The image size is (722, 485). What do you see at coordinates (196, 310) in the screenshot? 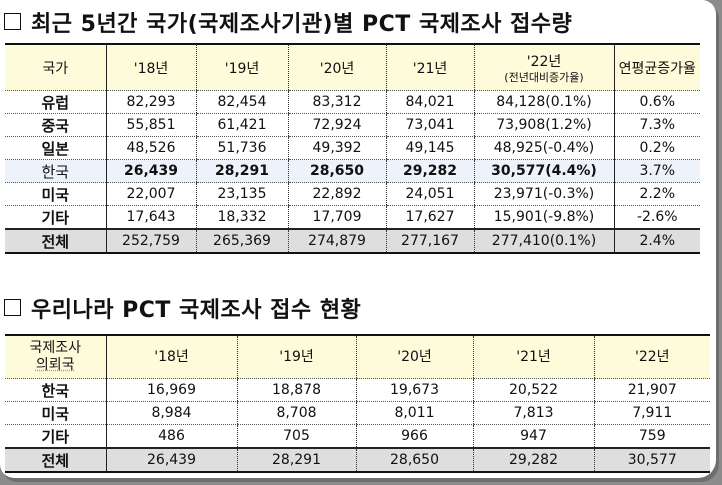
I see `section2-title-text: 우리나라 PCT 국제조사 접수 현황` at bounding box center [196, 310].